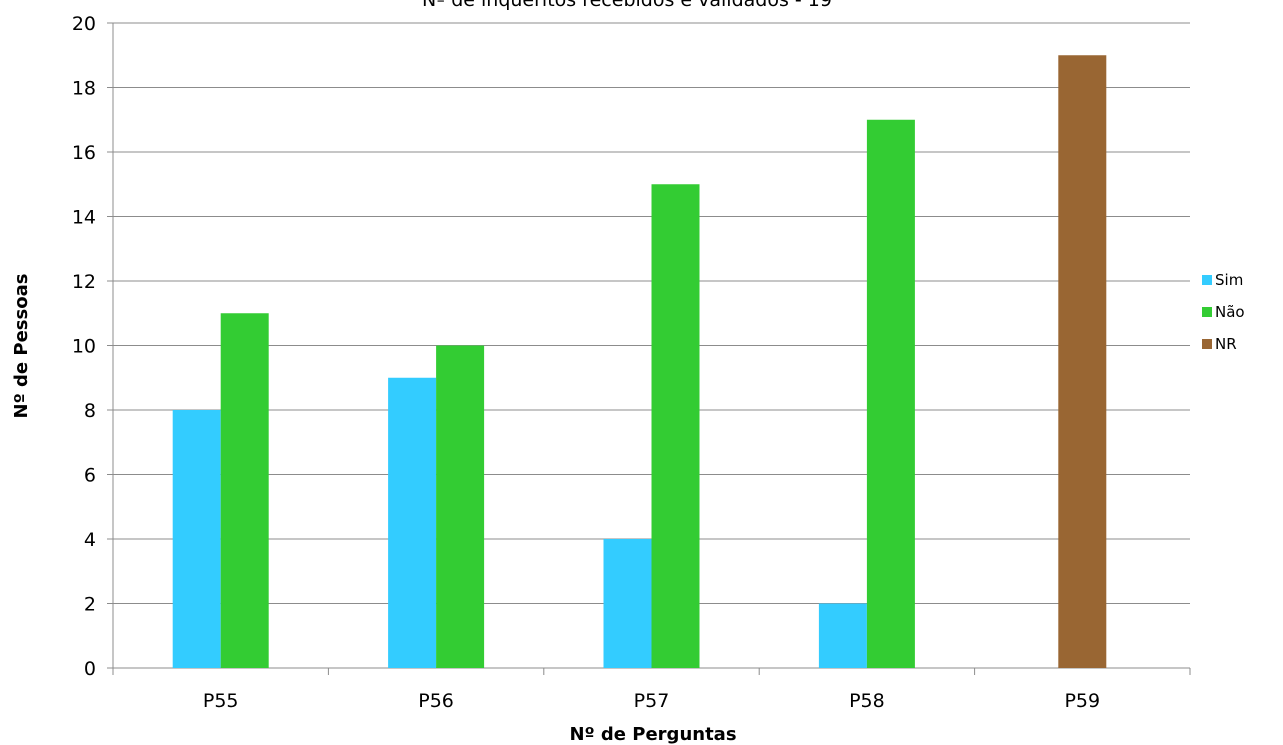 The height and width of the screenshot is (745, 1283). I want to click on legend-item-n-o: Não, so click(1223, 312).